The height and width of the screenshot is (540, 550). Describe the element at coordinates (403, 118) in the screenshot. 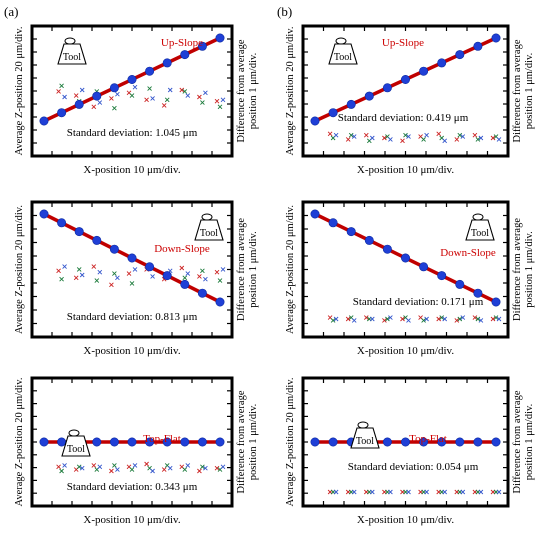

I see `std-annotation: Standard deviation: 0.419 μm` at that location.